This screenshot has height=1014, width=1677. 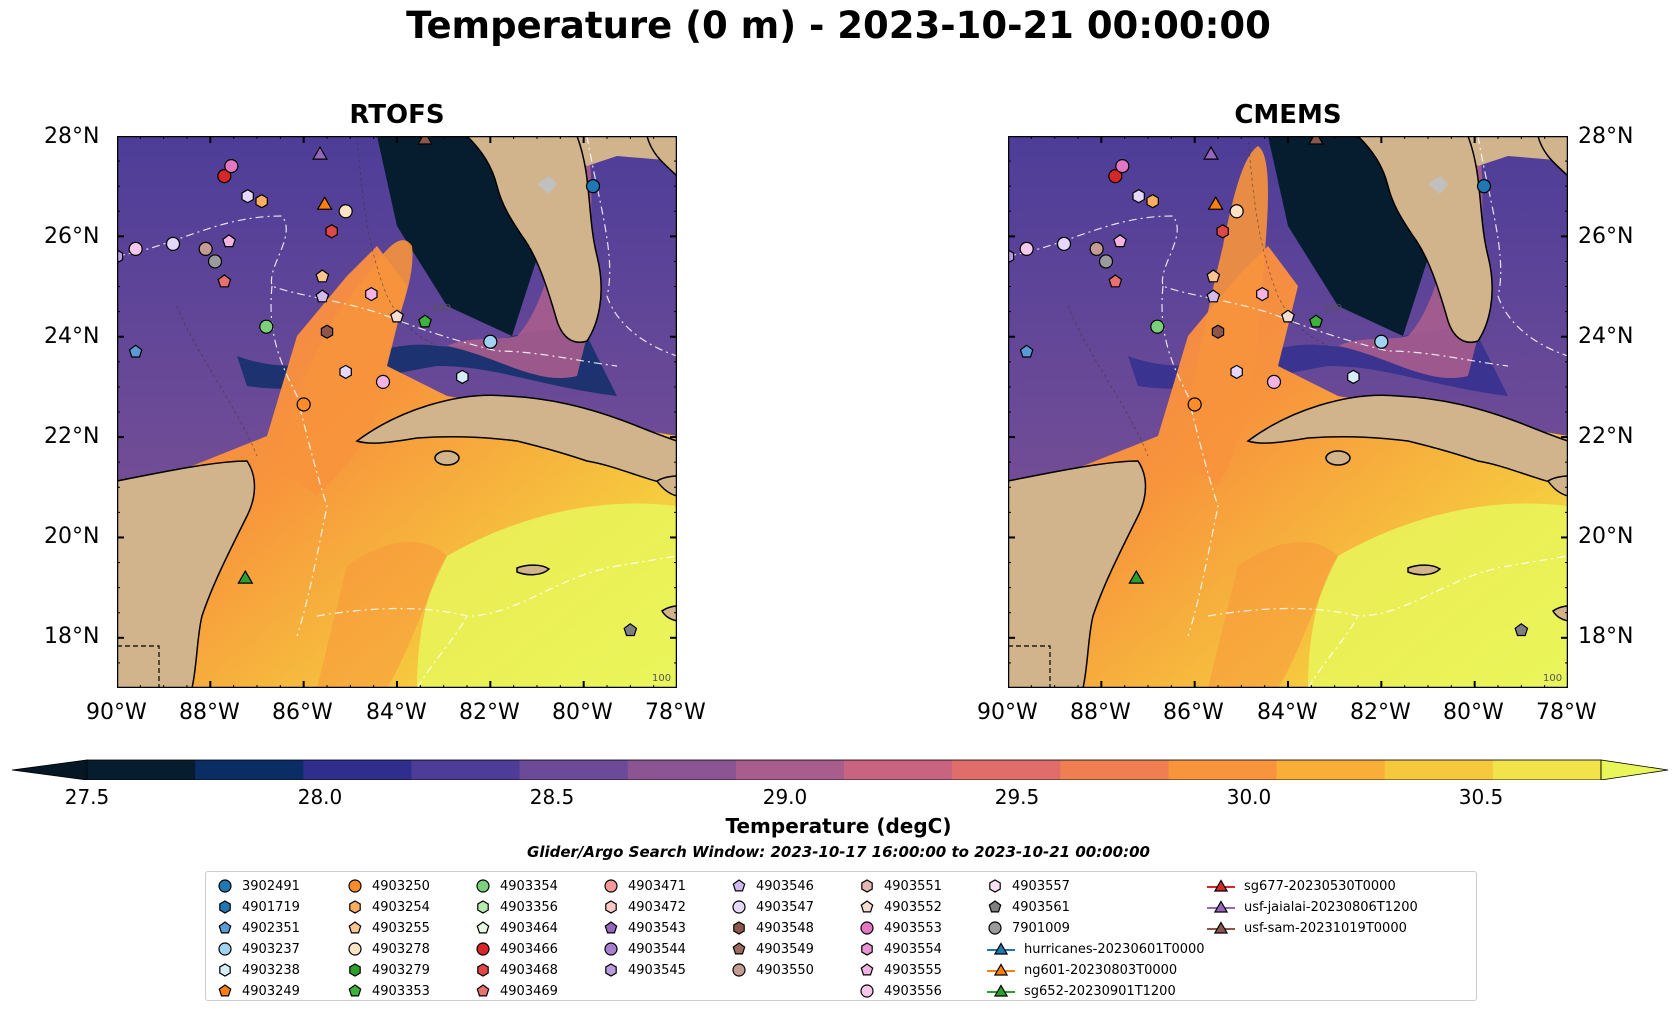 What do you see at coordinates (401, 970) in the screenshot?
I see `legend-label: 4903279` at bounding box center [401, 970].